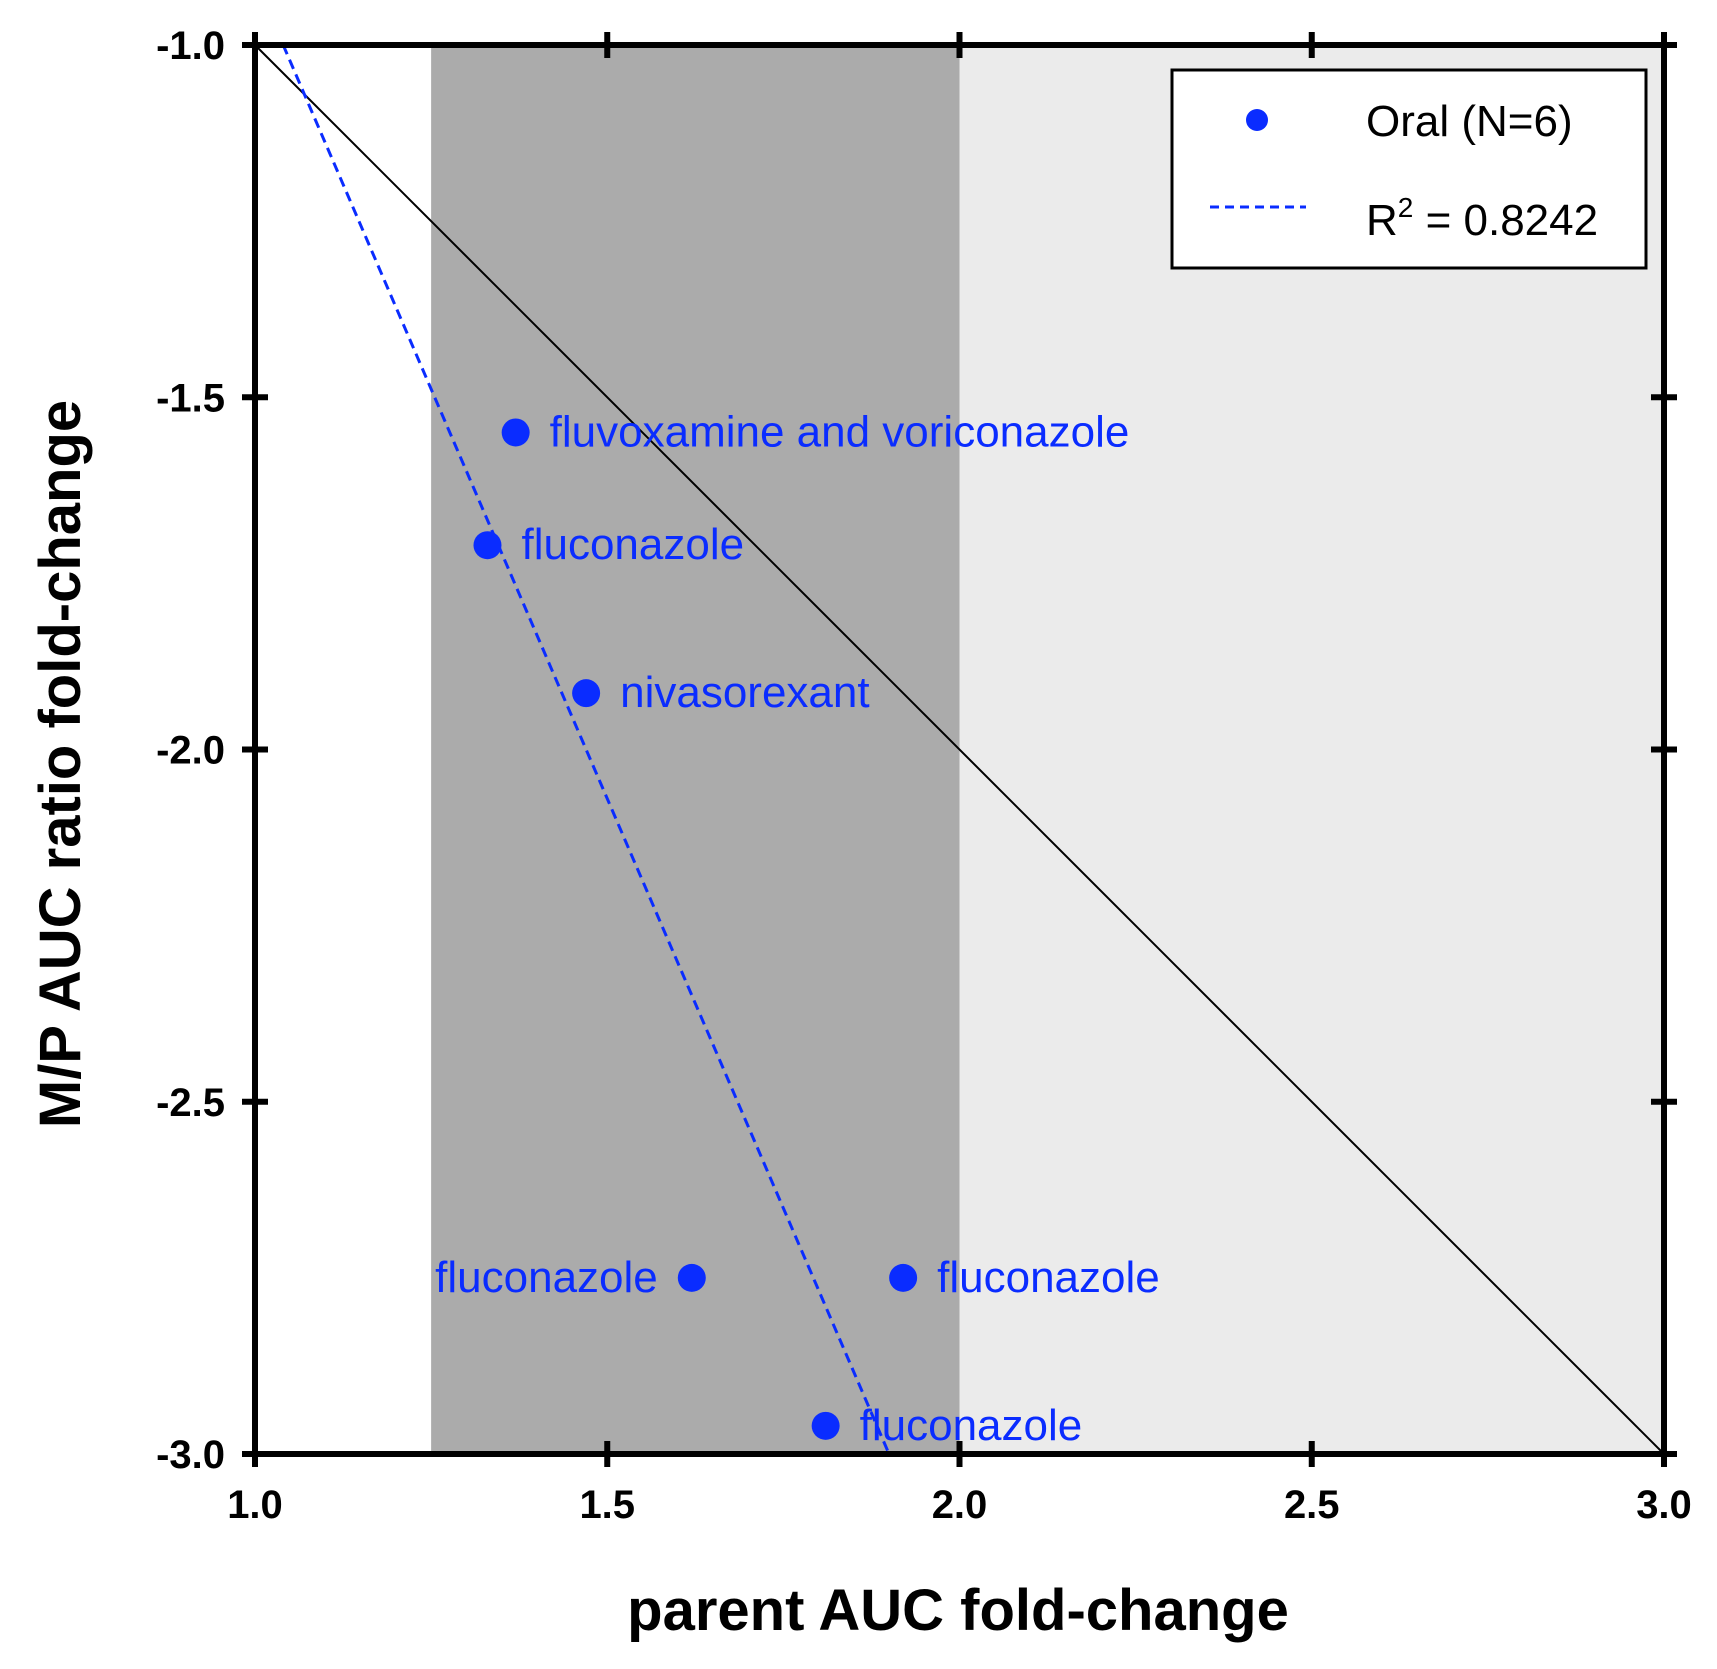 Image resolution: width=1717 pixels, height=1669 pixels. What do you see at coordinates (1382, 220) in the screenshot?
I see `legend-fit-prefix: R` at bounding box center [1382, 220].